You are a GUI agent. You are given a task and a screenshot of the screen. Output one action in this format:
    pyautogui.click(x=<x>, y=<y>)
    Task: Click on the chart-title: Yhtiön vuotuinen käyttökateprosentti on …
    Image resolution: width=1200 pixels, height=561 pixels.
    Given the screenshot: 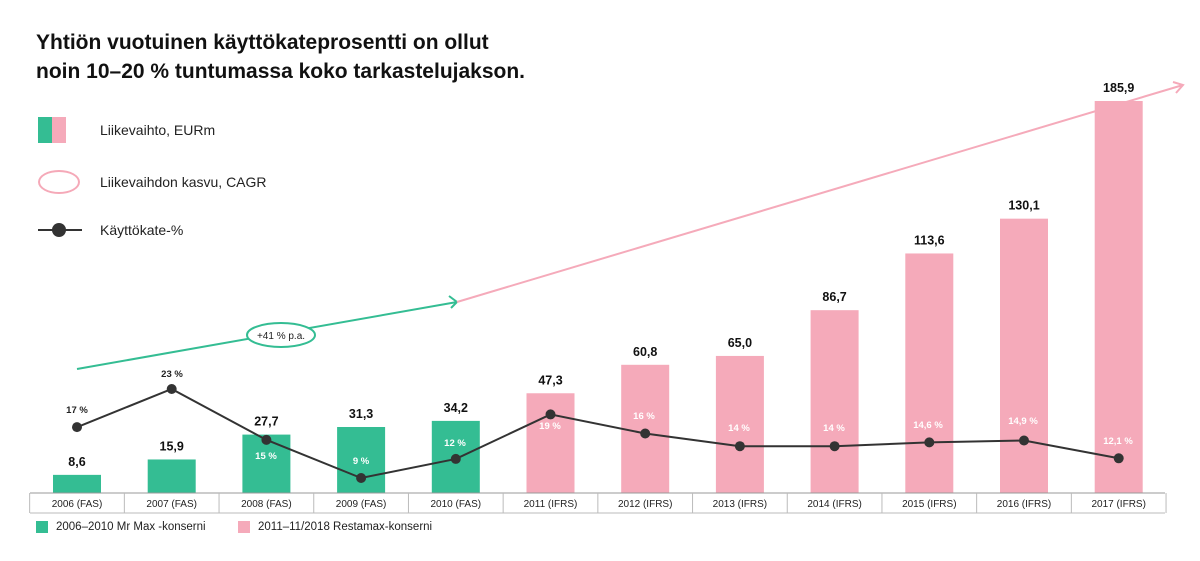 What is the action you would take?
    pyautogui.click(x=280, y=57)
    